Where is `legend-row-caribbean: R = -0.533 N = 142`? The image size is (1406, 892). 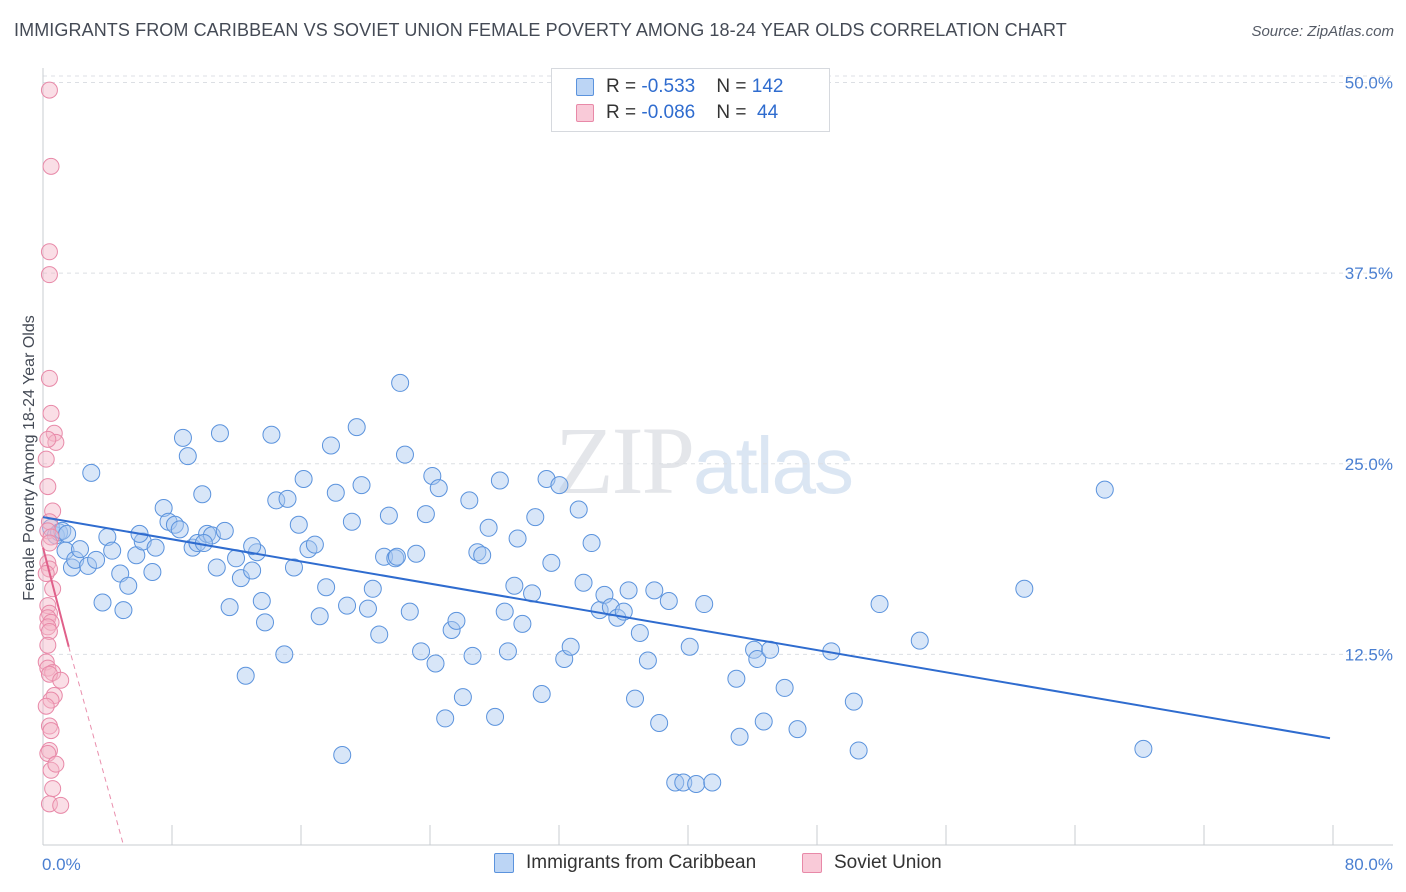 legend-row-caribbean: R = -0.533 N = 142 is located at coordinates (679, 87).